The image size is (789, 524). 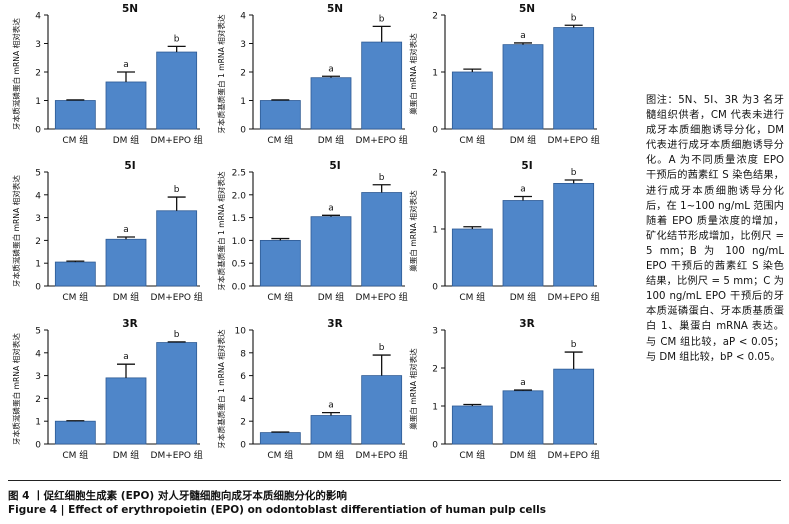 What do you see at coordinates (413, 74) in the screenshot?
I see `y-axis-label: 巢蛋白 mRNA 相对表达` at bounding box center [413, 74].